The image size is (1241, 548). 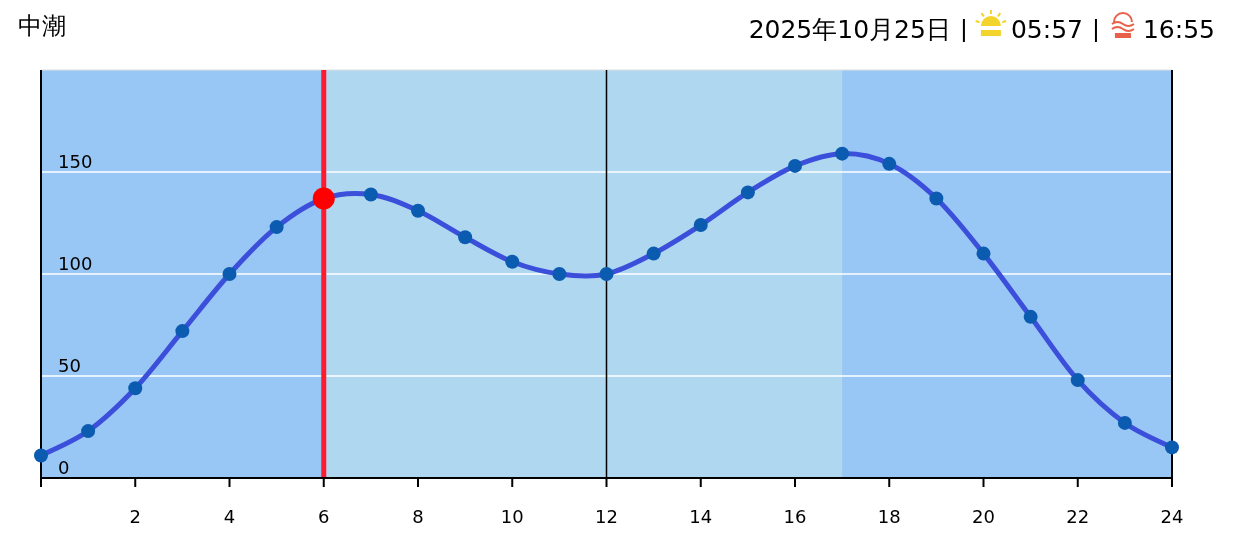 What do you see at coordinates (42, 26) in the screenshot?
I see `chart-title: 中潮` at bounding box center [42, 26].